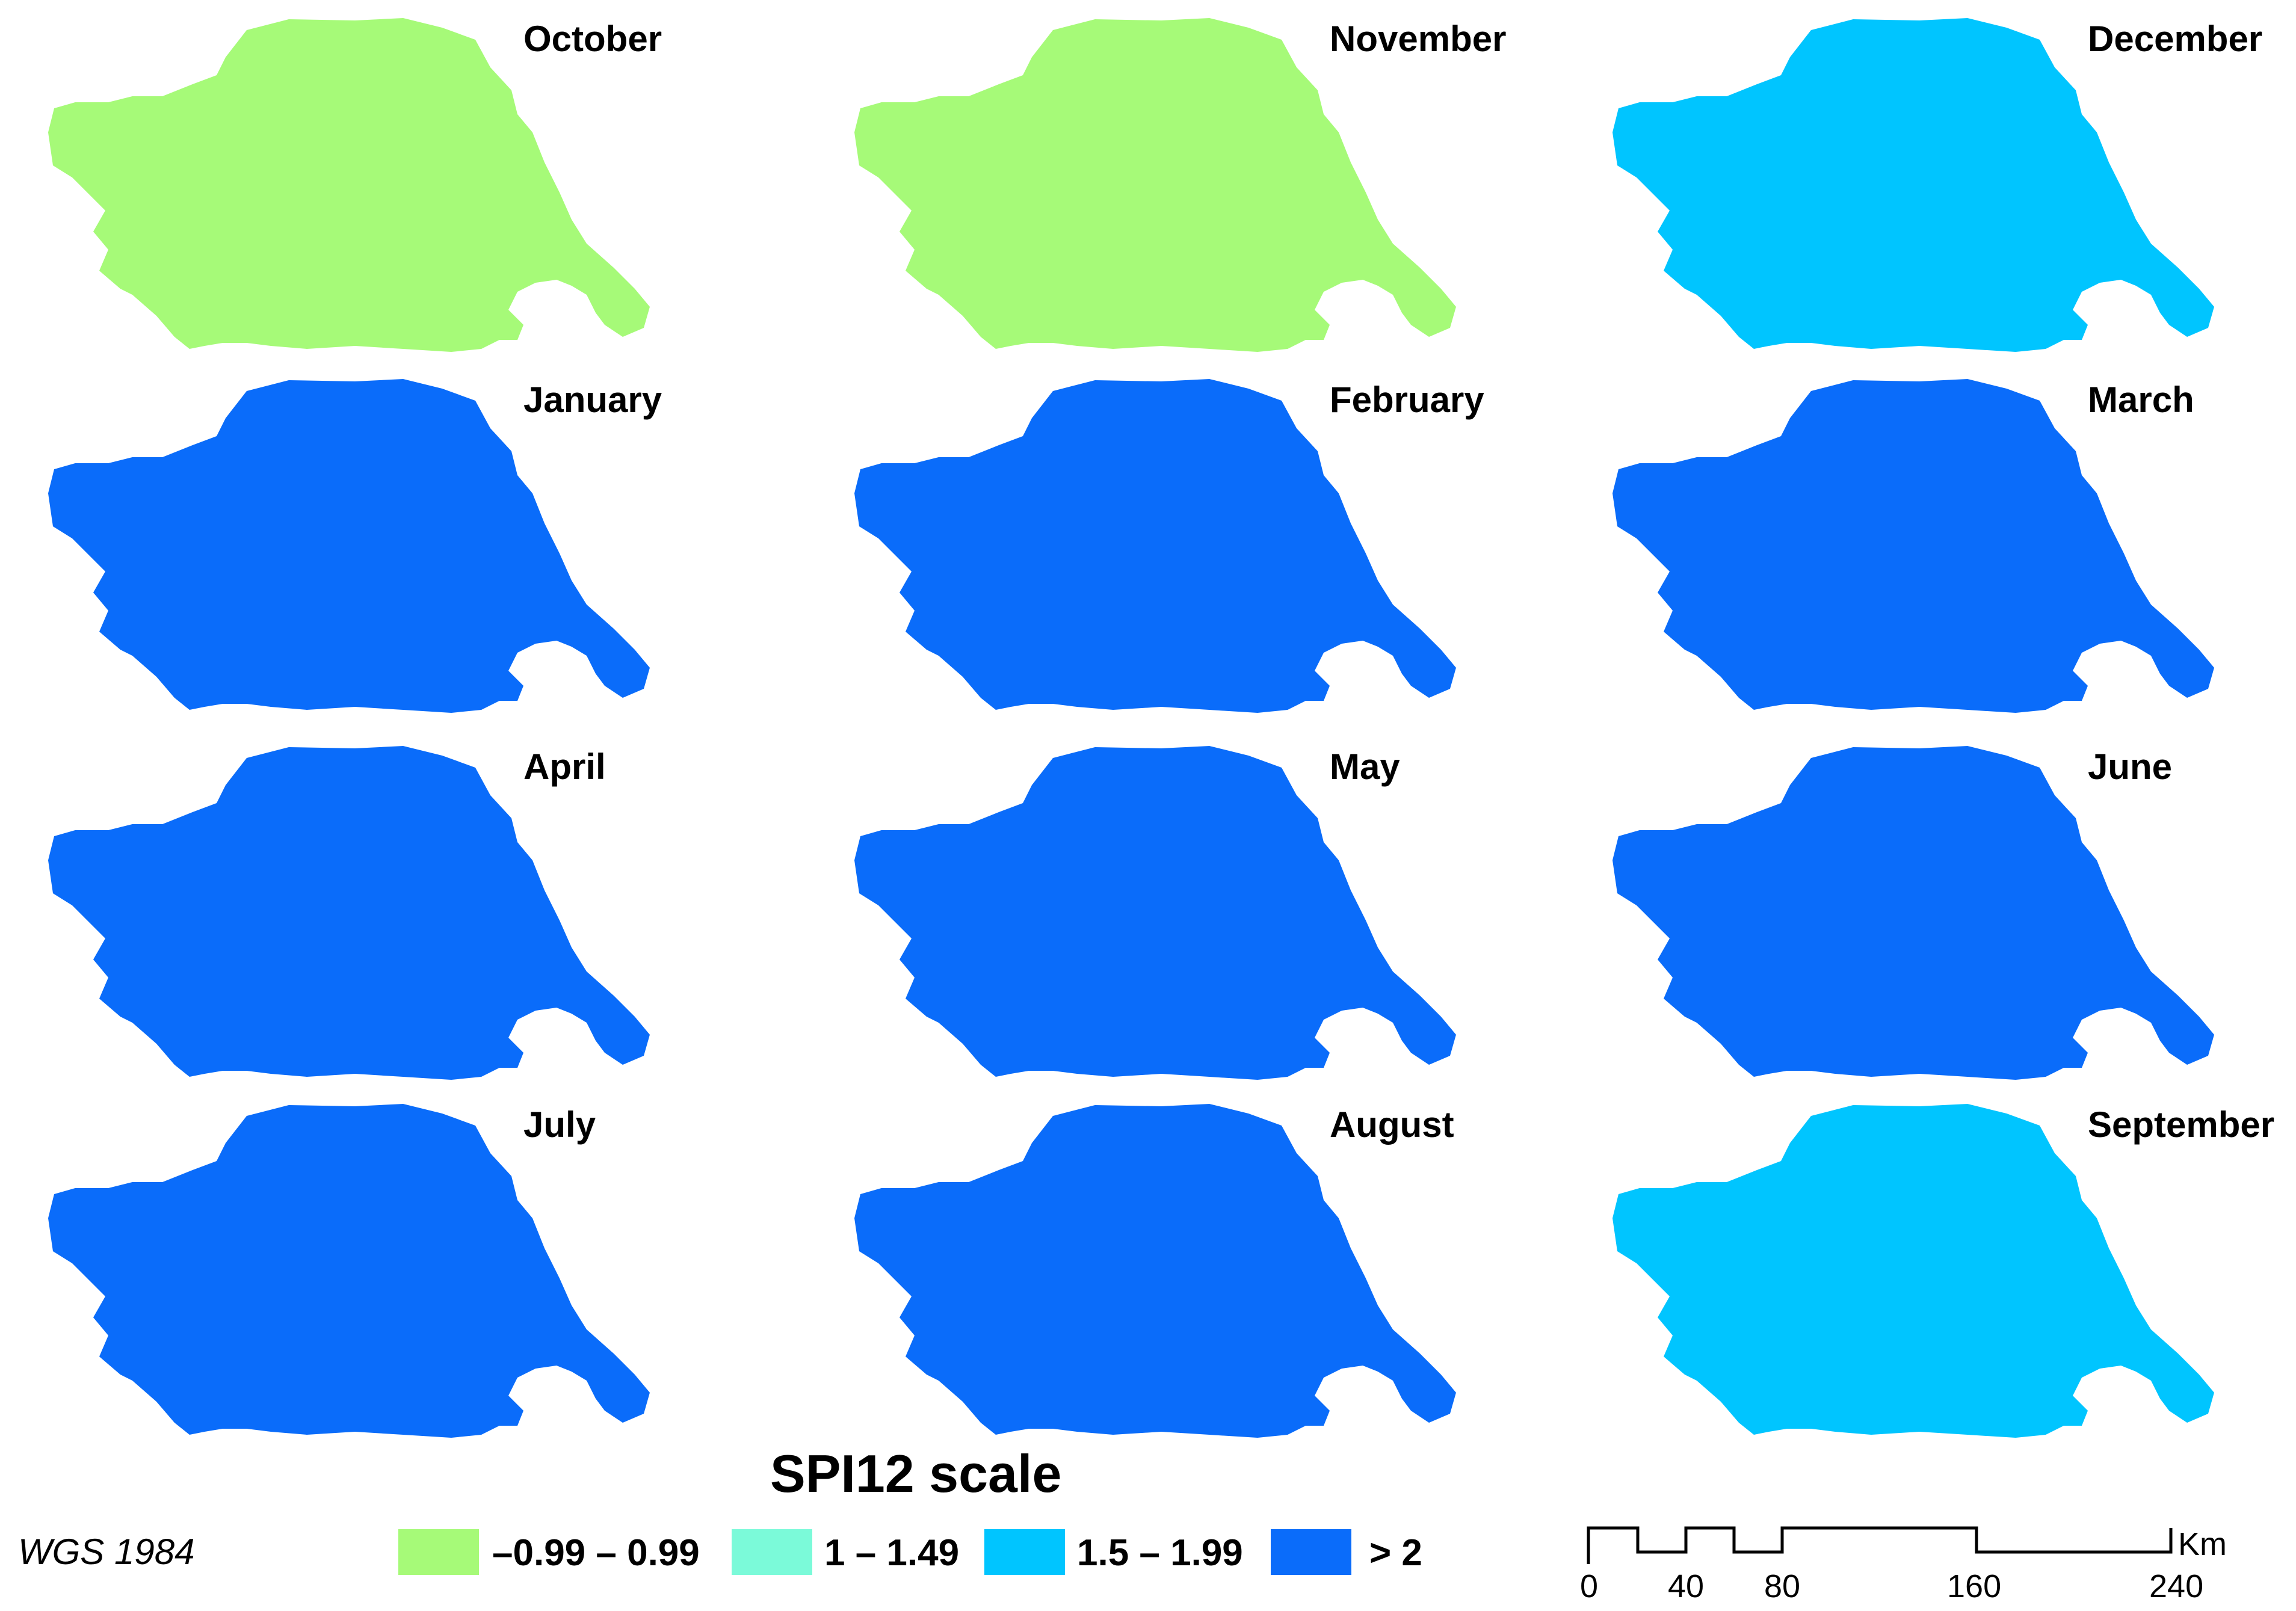  I want to click on month-title: July, so click(559, 1124).